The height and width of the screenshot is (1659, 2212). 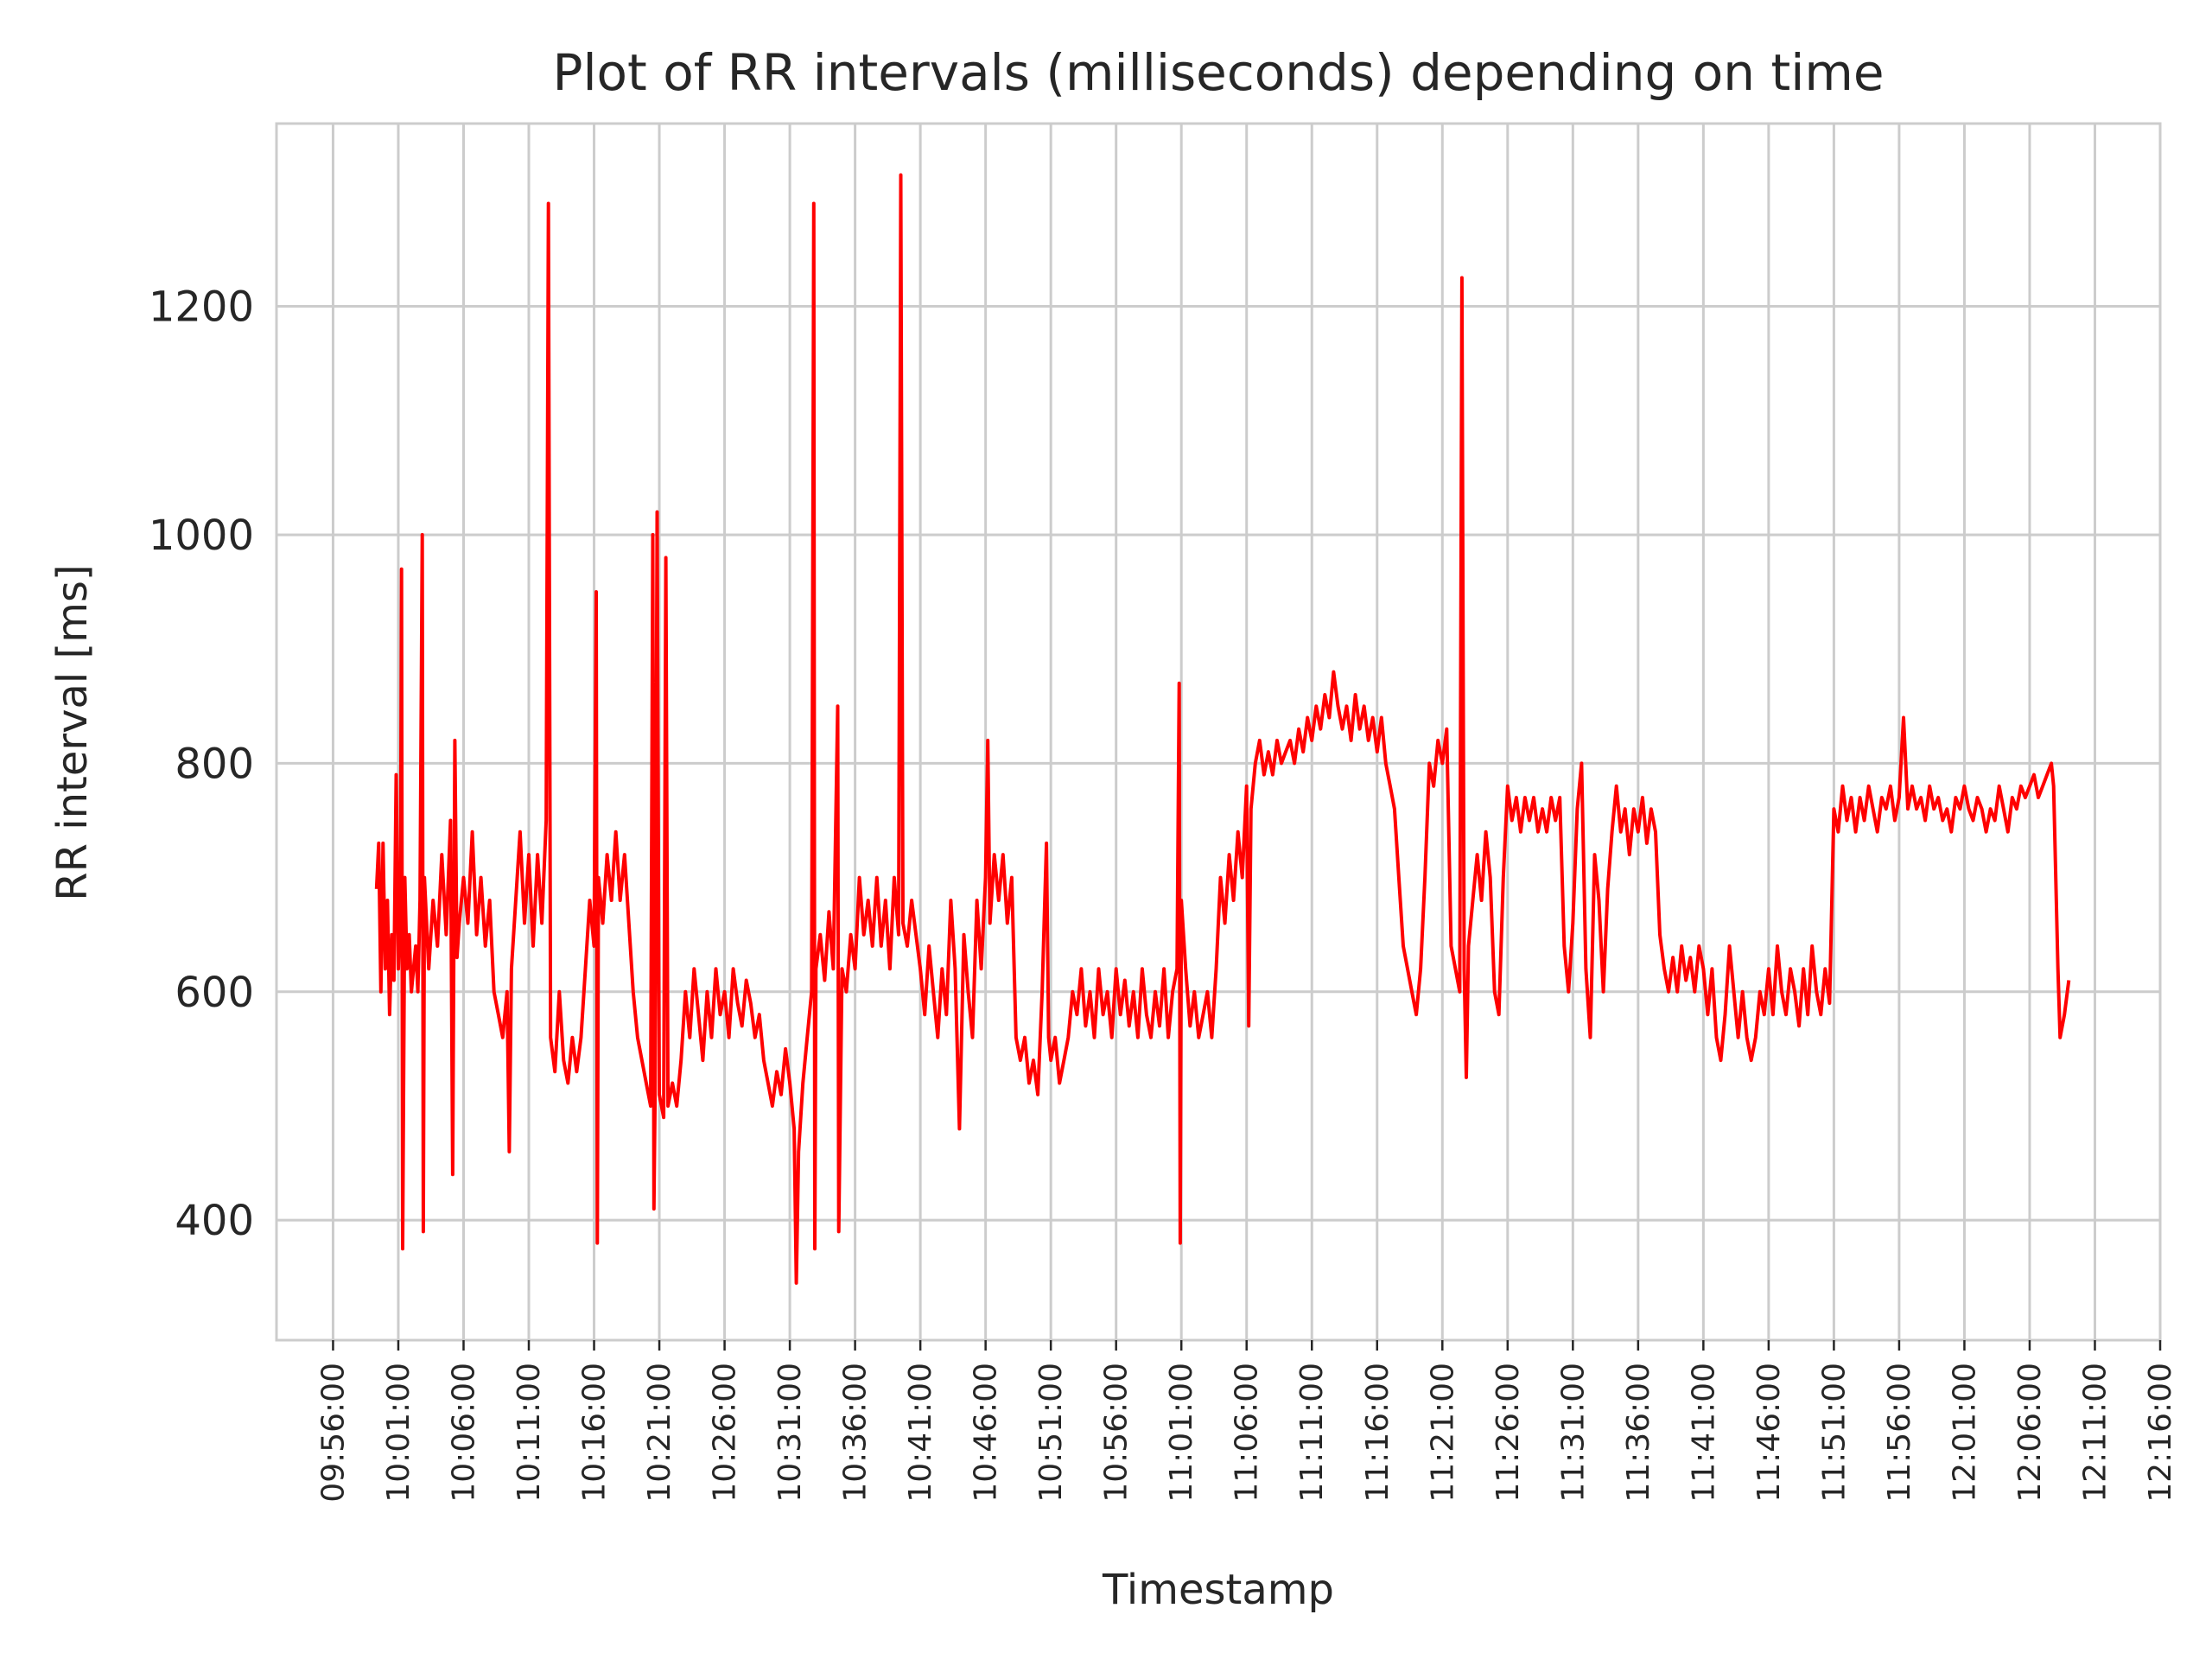 I want to click on x-tick-label: 12:01:00, so click(x=1964, y=1433).